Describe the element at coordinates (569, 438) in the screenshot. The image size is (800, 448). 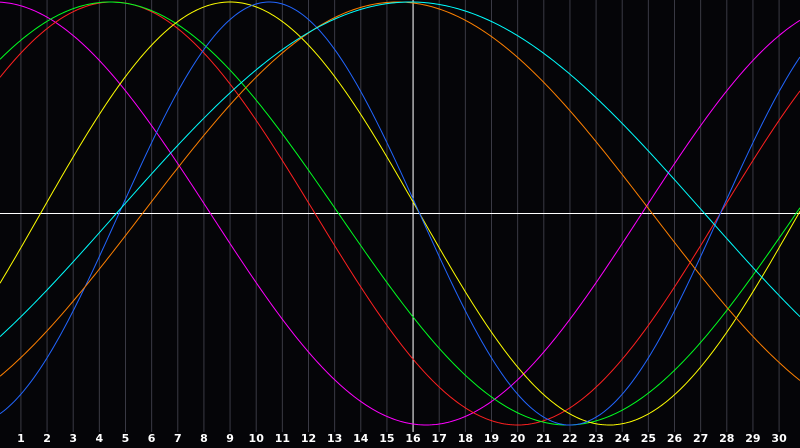
I see `x-tick-label-22: 22` at that location.